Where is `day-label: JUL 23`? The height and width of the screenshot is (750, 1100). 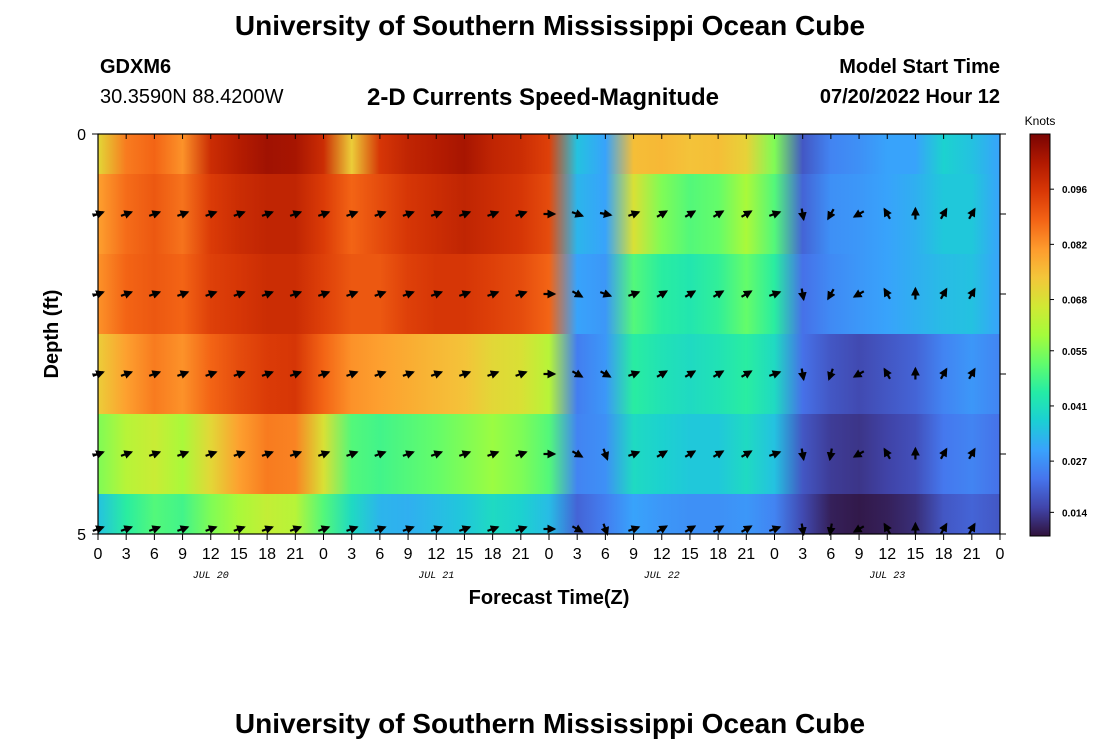 day-label: JUL 23 is located at coordinates (887, 576).